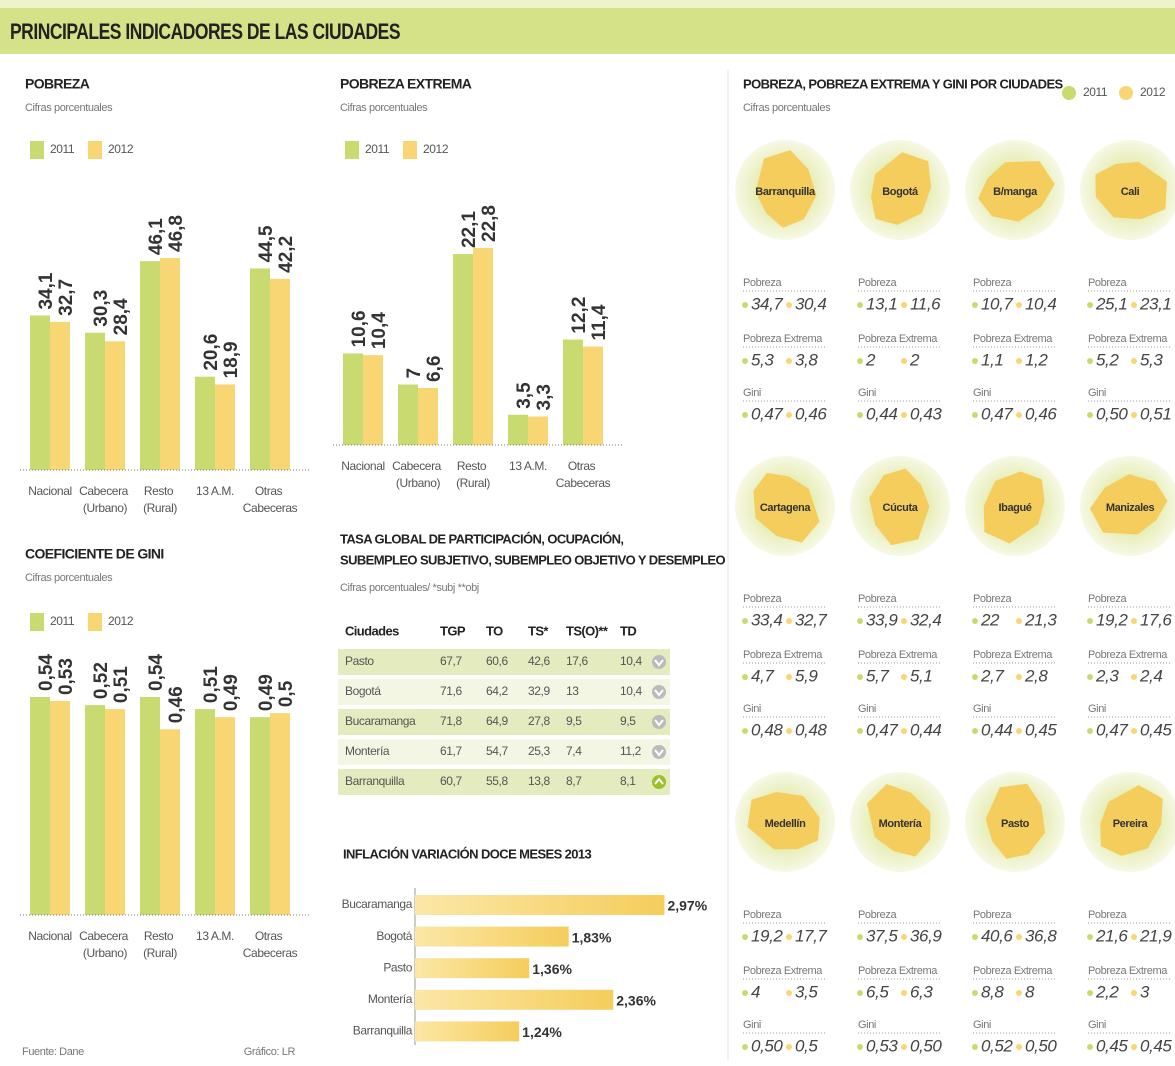 This screenshot has width=1175, height=1066. What do you see at coordinates (286, 693) in the screenshot?
I see `value-label: 0,5` at bounding box center [286, 693].